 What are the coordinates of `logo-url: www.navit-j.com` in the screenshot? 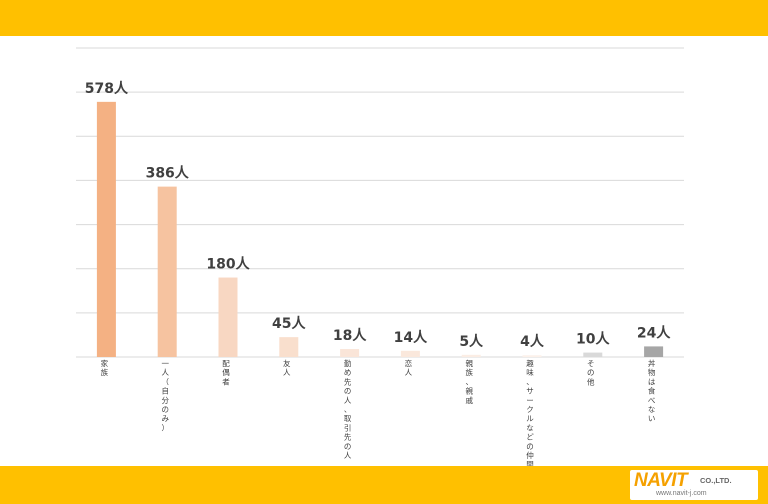 It's located at (681, 493).